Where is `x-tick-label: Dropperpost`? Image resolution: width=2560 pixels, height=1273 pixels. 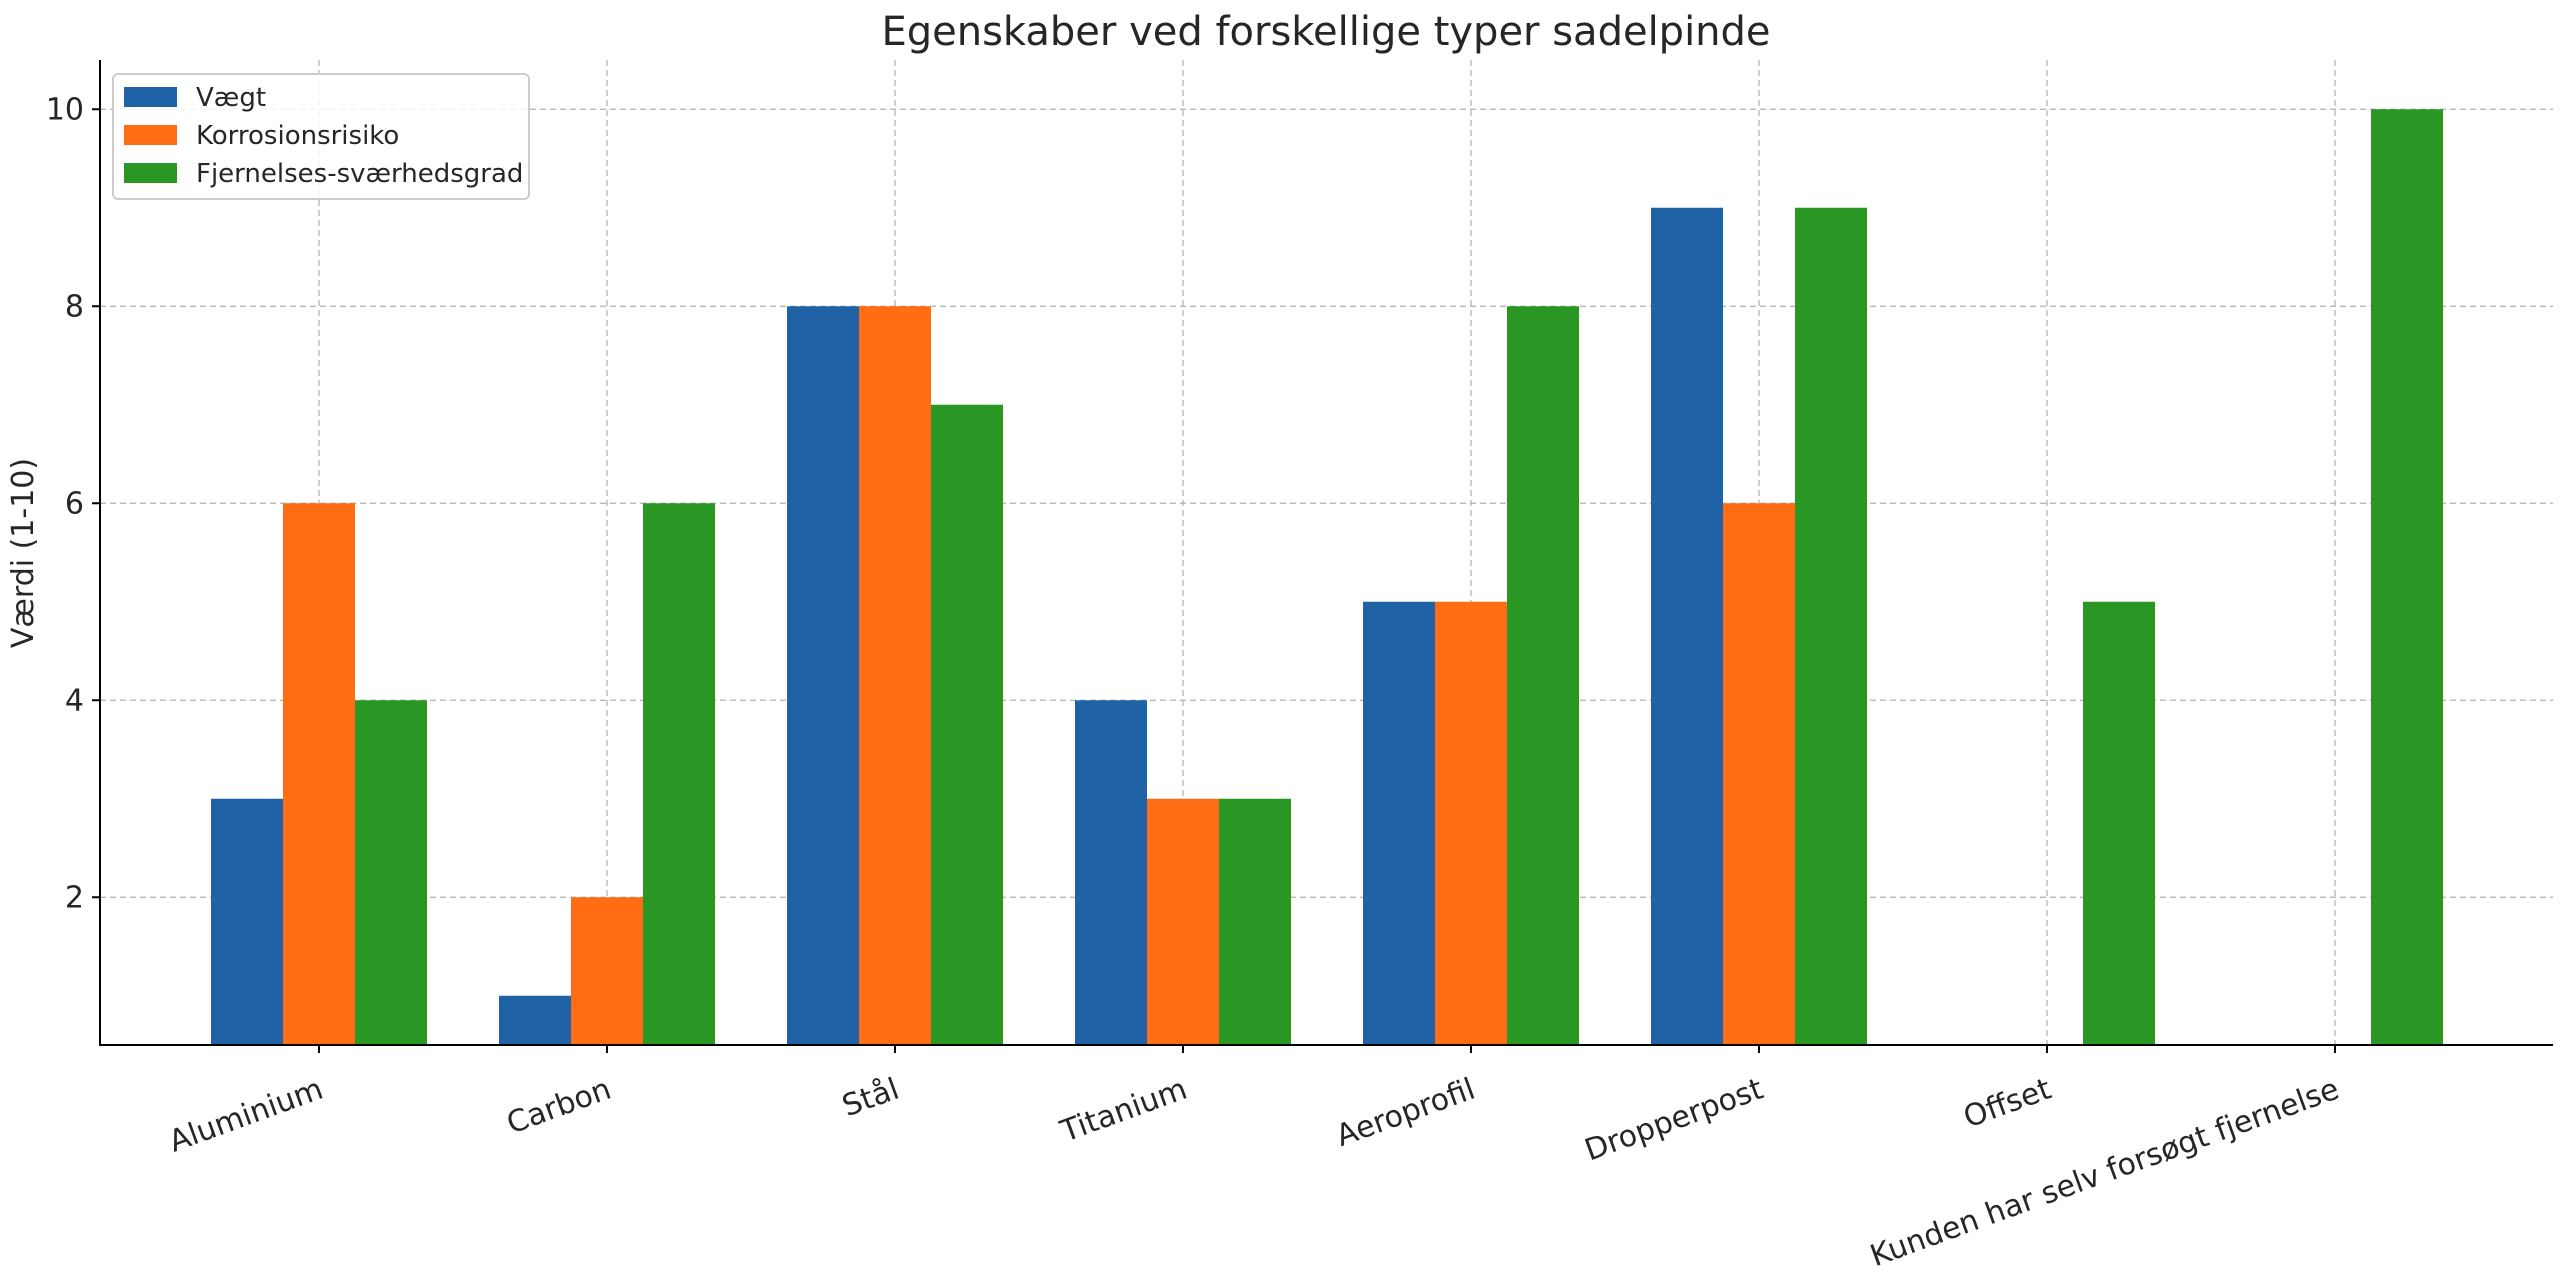 x-tick-label: Dropperpost is located at coordinates (1674, 1120).